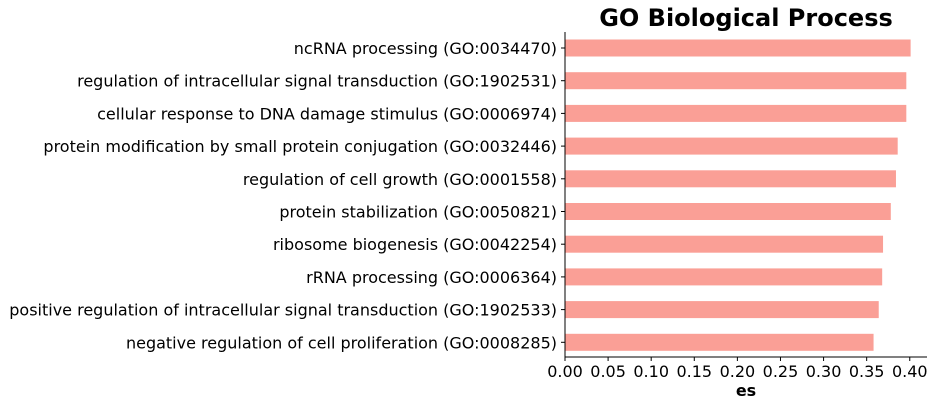  I want to click on x-ticks-group: 0.00 0.05 0.10 0.15 0.20 0.25 0.30 0.35 0.40, so click(737, 369).